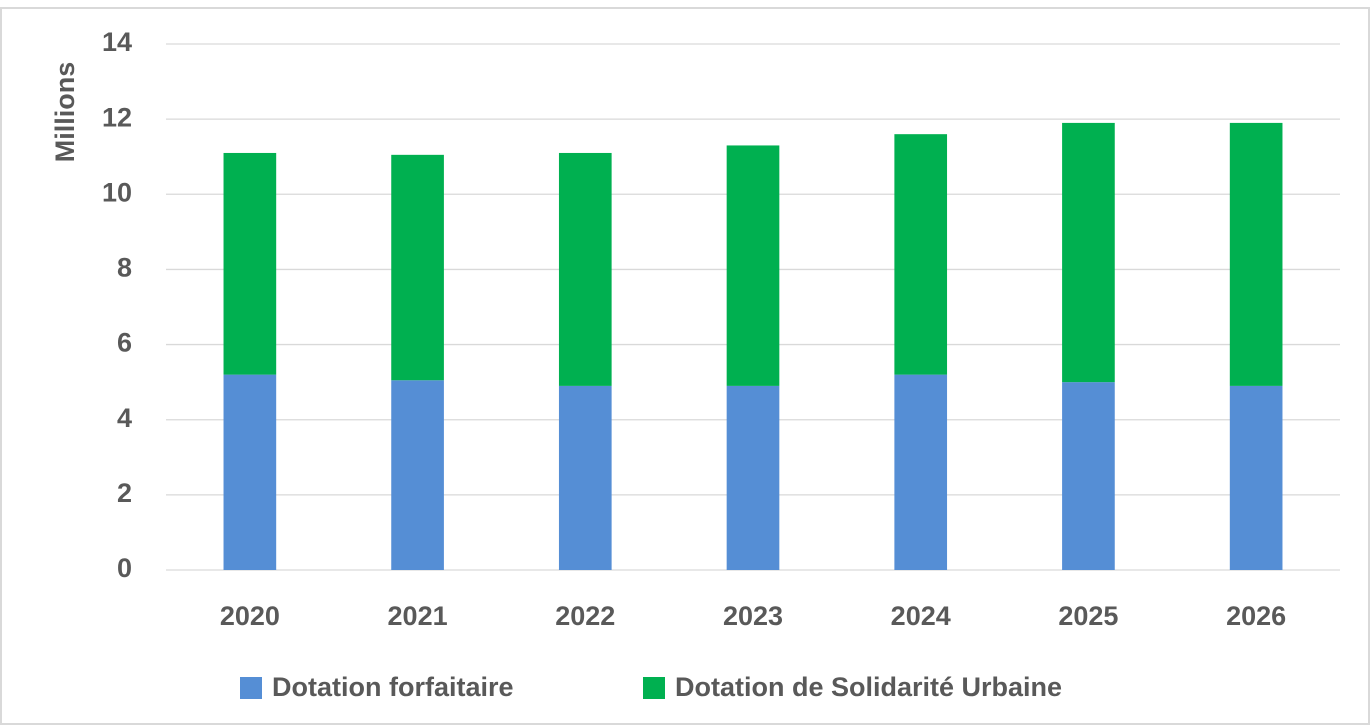  I want to click on y-tick-label: 0, so click(124, 568).